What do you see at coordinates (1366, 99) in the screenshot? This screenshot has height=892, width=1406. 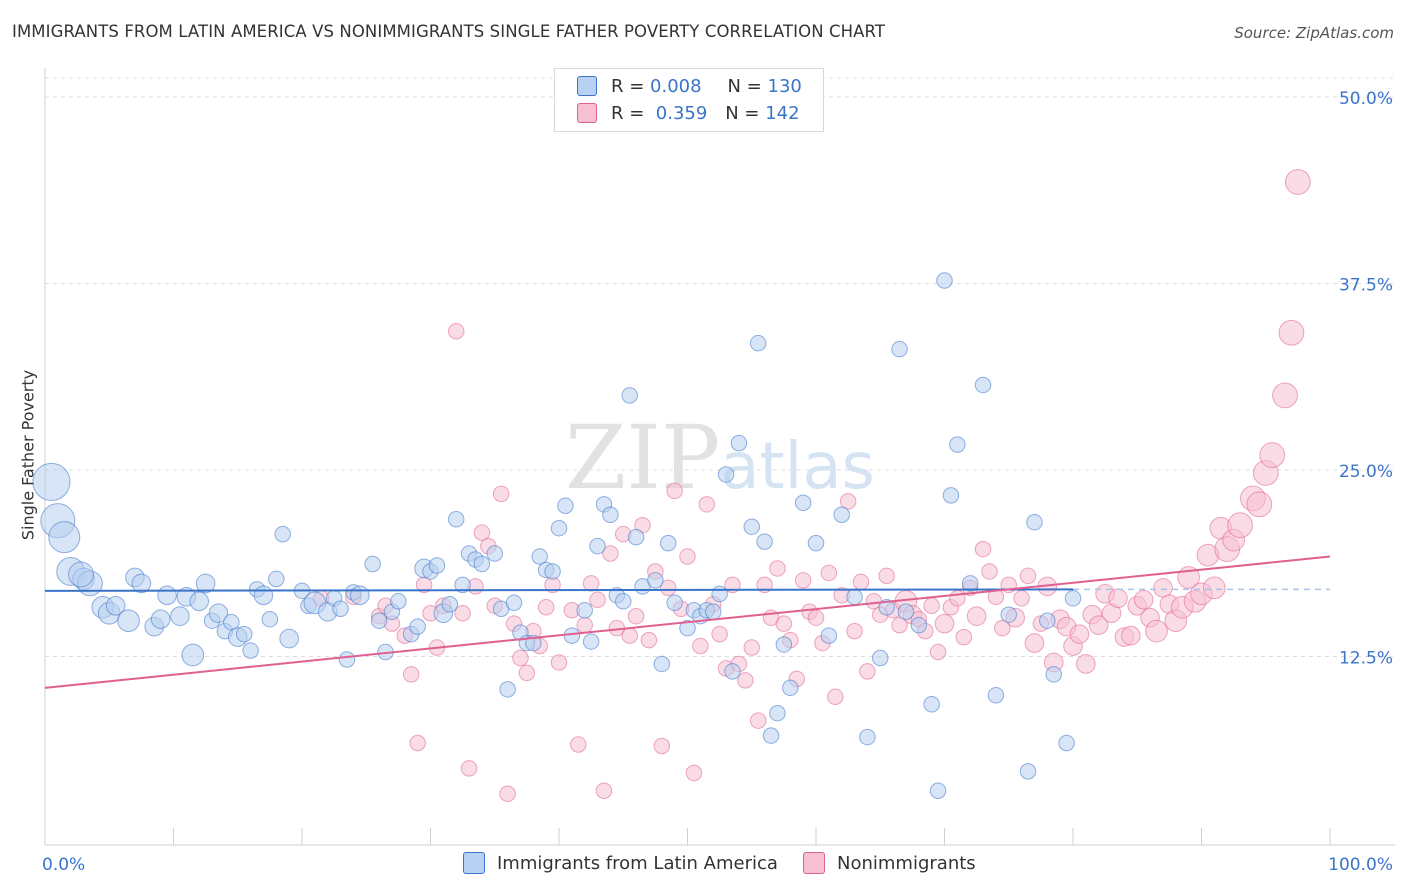 I see `y-tick-label-3: 50.0%` at bounding box center [1366, 99].